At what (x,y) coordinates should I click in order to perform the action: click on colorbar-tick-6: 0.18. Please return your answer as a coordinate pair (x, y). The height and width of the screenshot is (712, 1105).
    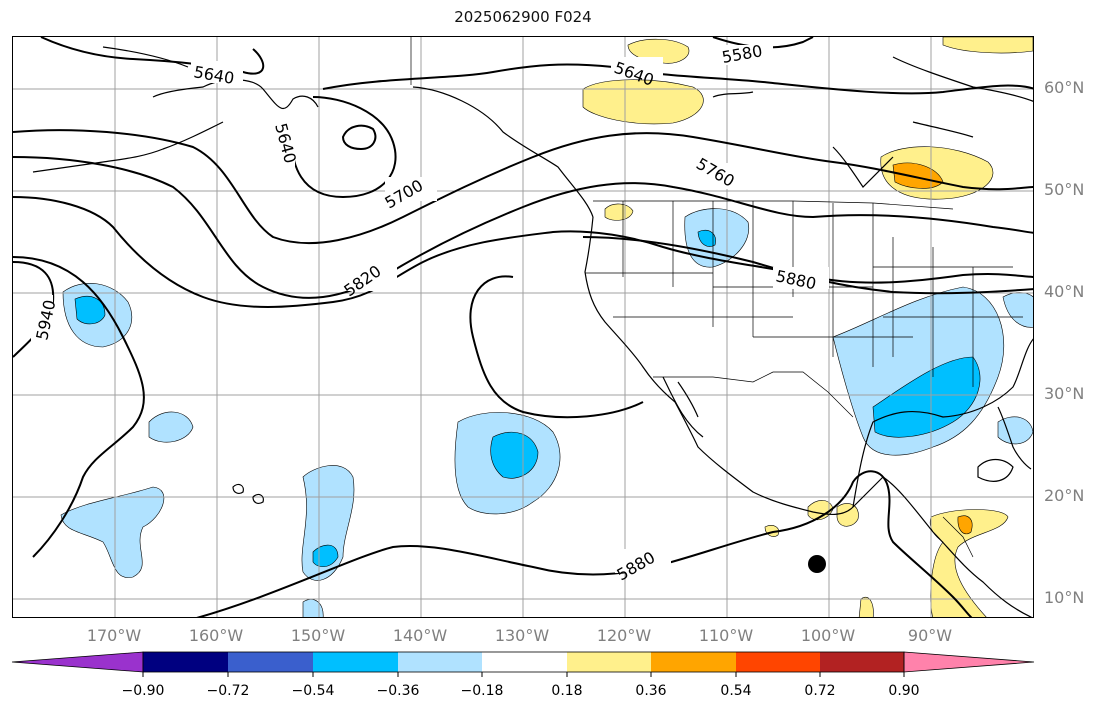
    Looking at the image, I should click on (567, 691).